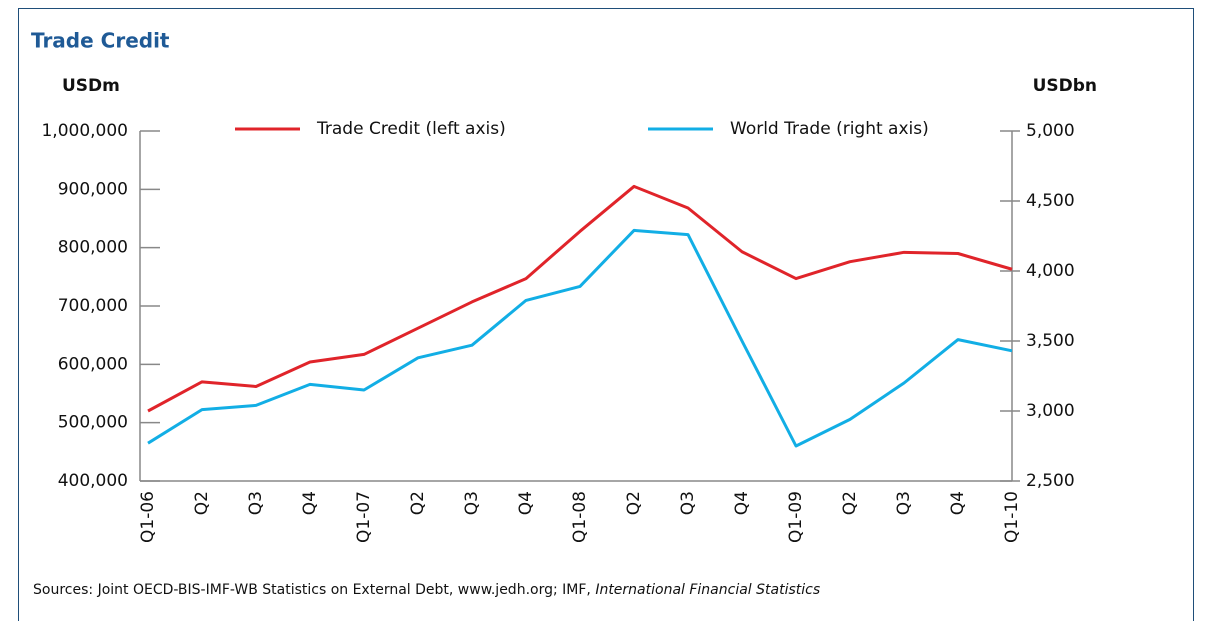 The height and width of the screenshot is (621, 1210). I want to click on x-tick-label: Q1-10, so click(1012, 517).